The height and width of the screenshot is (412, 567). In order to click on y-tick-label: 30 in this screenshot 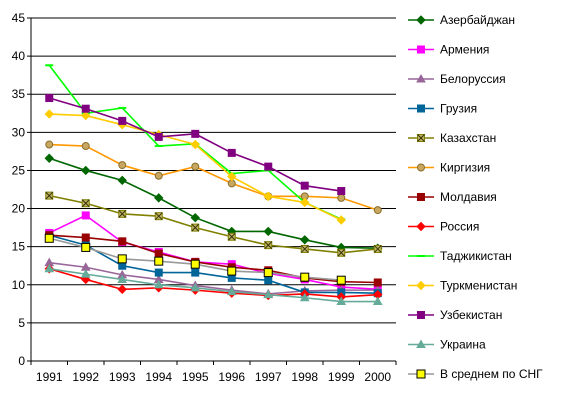, I will do `click(19, 132)`.